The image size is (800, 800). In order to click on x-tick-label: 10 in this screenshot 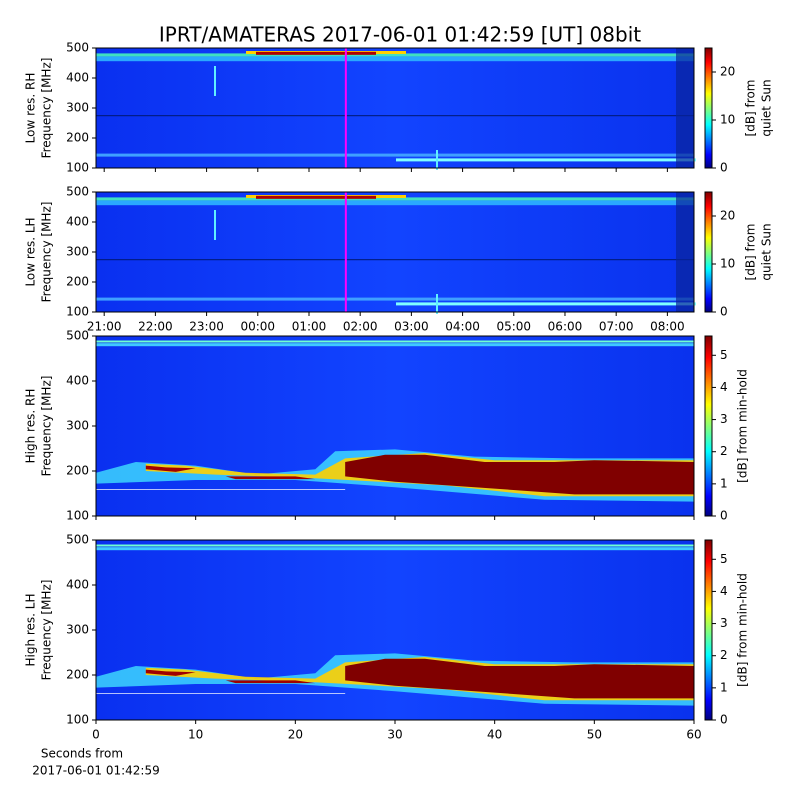, I will do `click(195, 735)`.